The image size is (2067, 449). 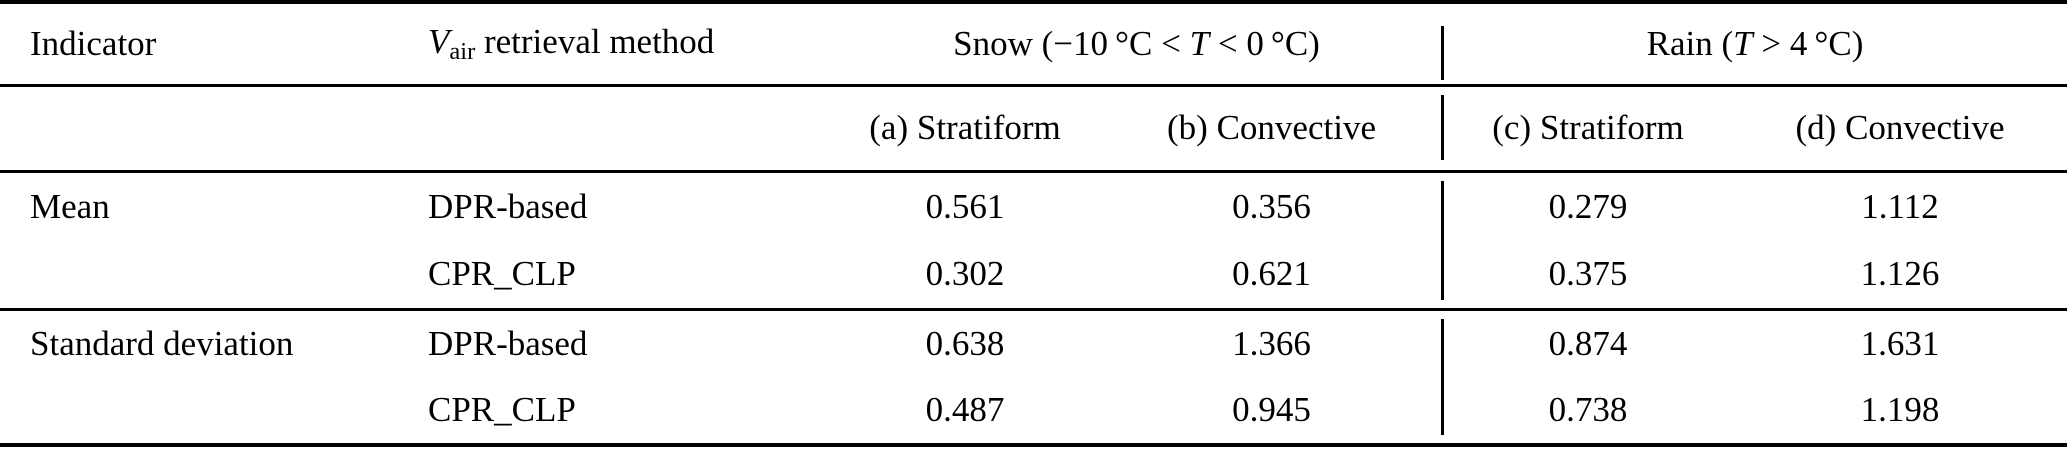 What do you see at coordinates (70, 206) in the screenshot?
I see `indicator-label: Mean` at bounding box center [70, 206].